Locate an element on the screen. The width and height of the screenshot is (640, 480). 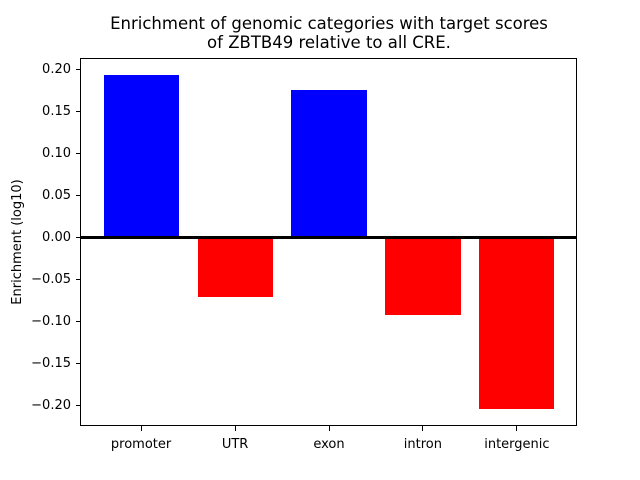
x-tick-label-promoter: promoter is located at coordinates (141, 444).